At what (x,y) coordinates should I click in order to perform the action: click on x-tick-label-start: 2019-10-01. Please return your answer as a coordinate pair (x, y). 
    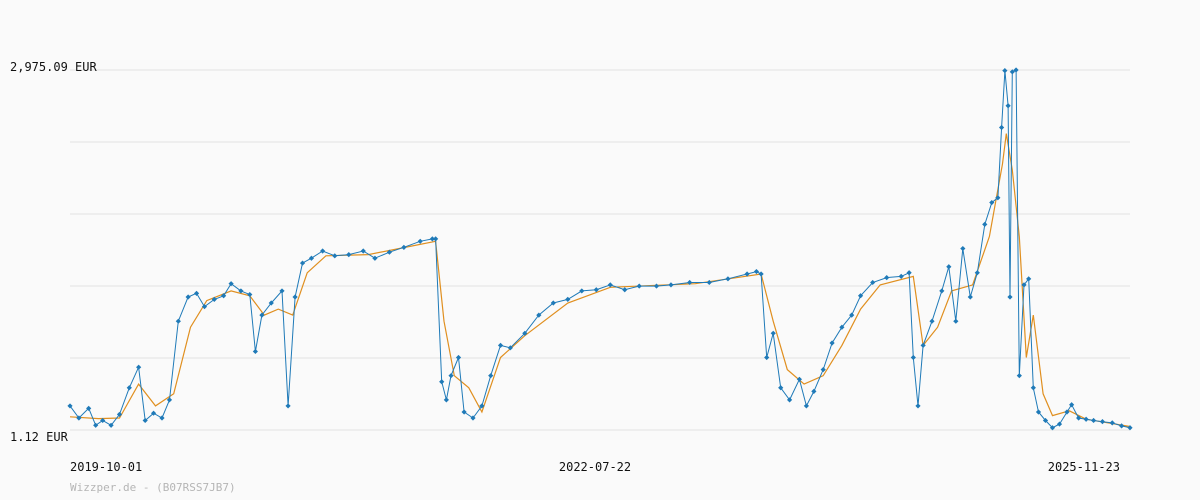
    Looking at the image, I should click on (106, 467).